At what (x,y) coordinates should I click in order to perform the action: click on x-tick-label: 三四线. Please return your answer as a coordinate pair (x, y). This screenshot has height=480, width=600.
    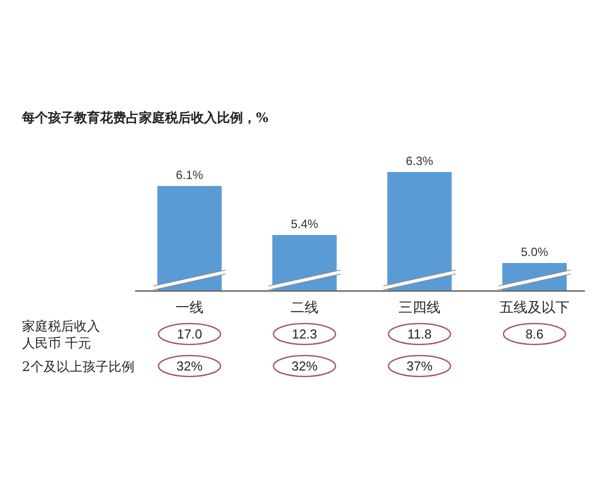
    Looking at the image, I should click on (419, 308).